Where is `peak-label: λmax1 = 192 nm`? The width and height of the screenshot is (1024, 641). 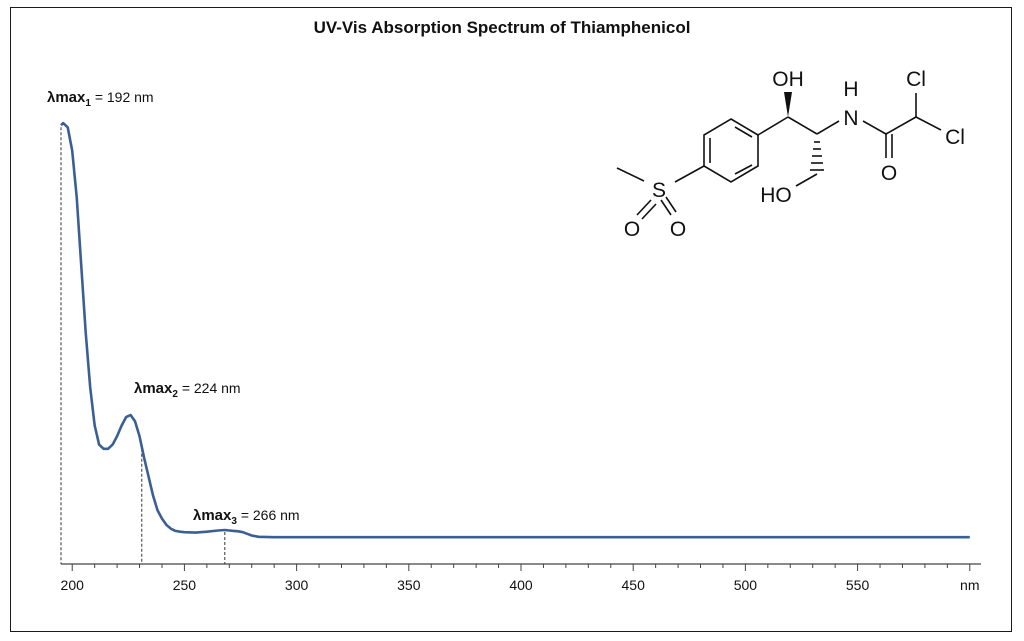 peak-label: λmax1 = 192 nm is located at coordinates (100, 99).